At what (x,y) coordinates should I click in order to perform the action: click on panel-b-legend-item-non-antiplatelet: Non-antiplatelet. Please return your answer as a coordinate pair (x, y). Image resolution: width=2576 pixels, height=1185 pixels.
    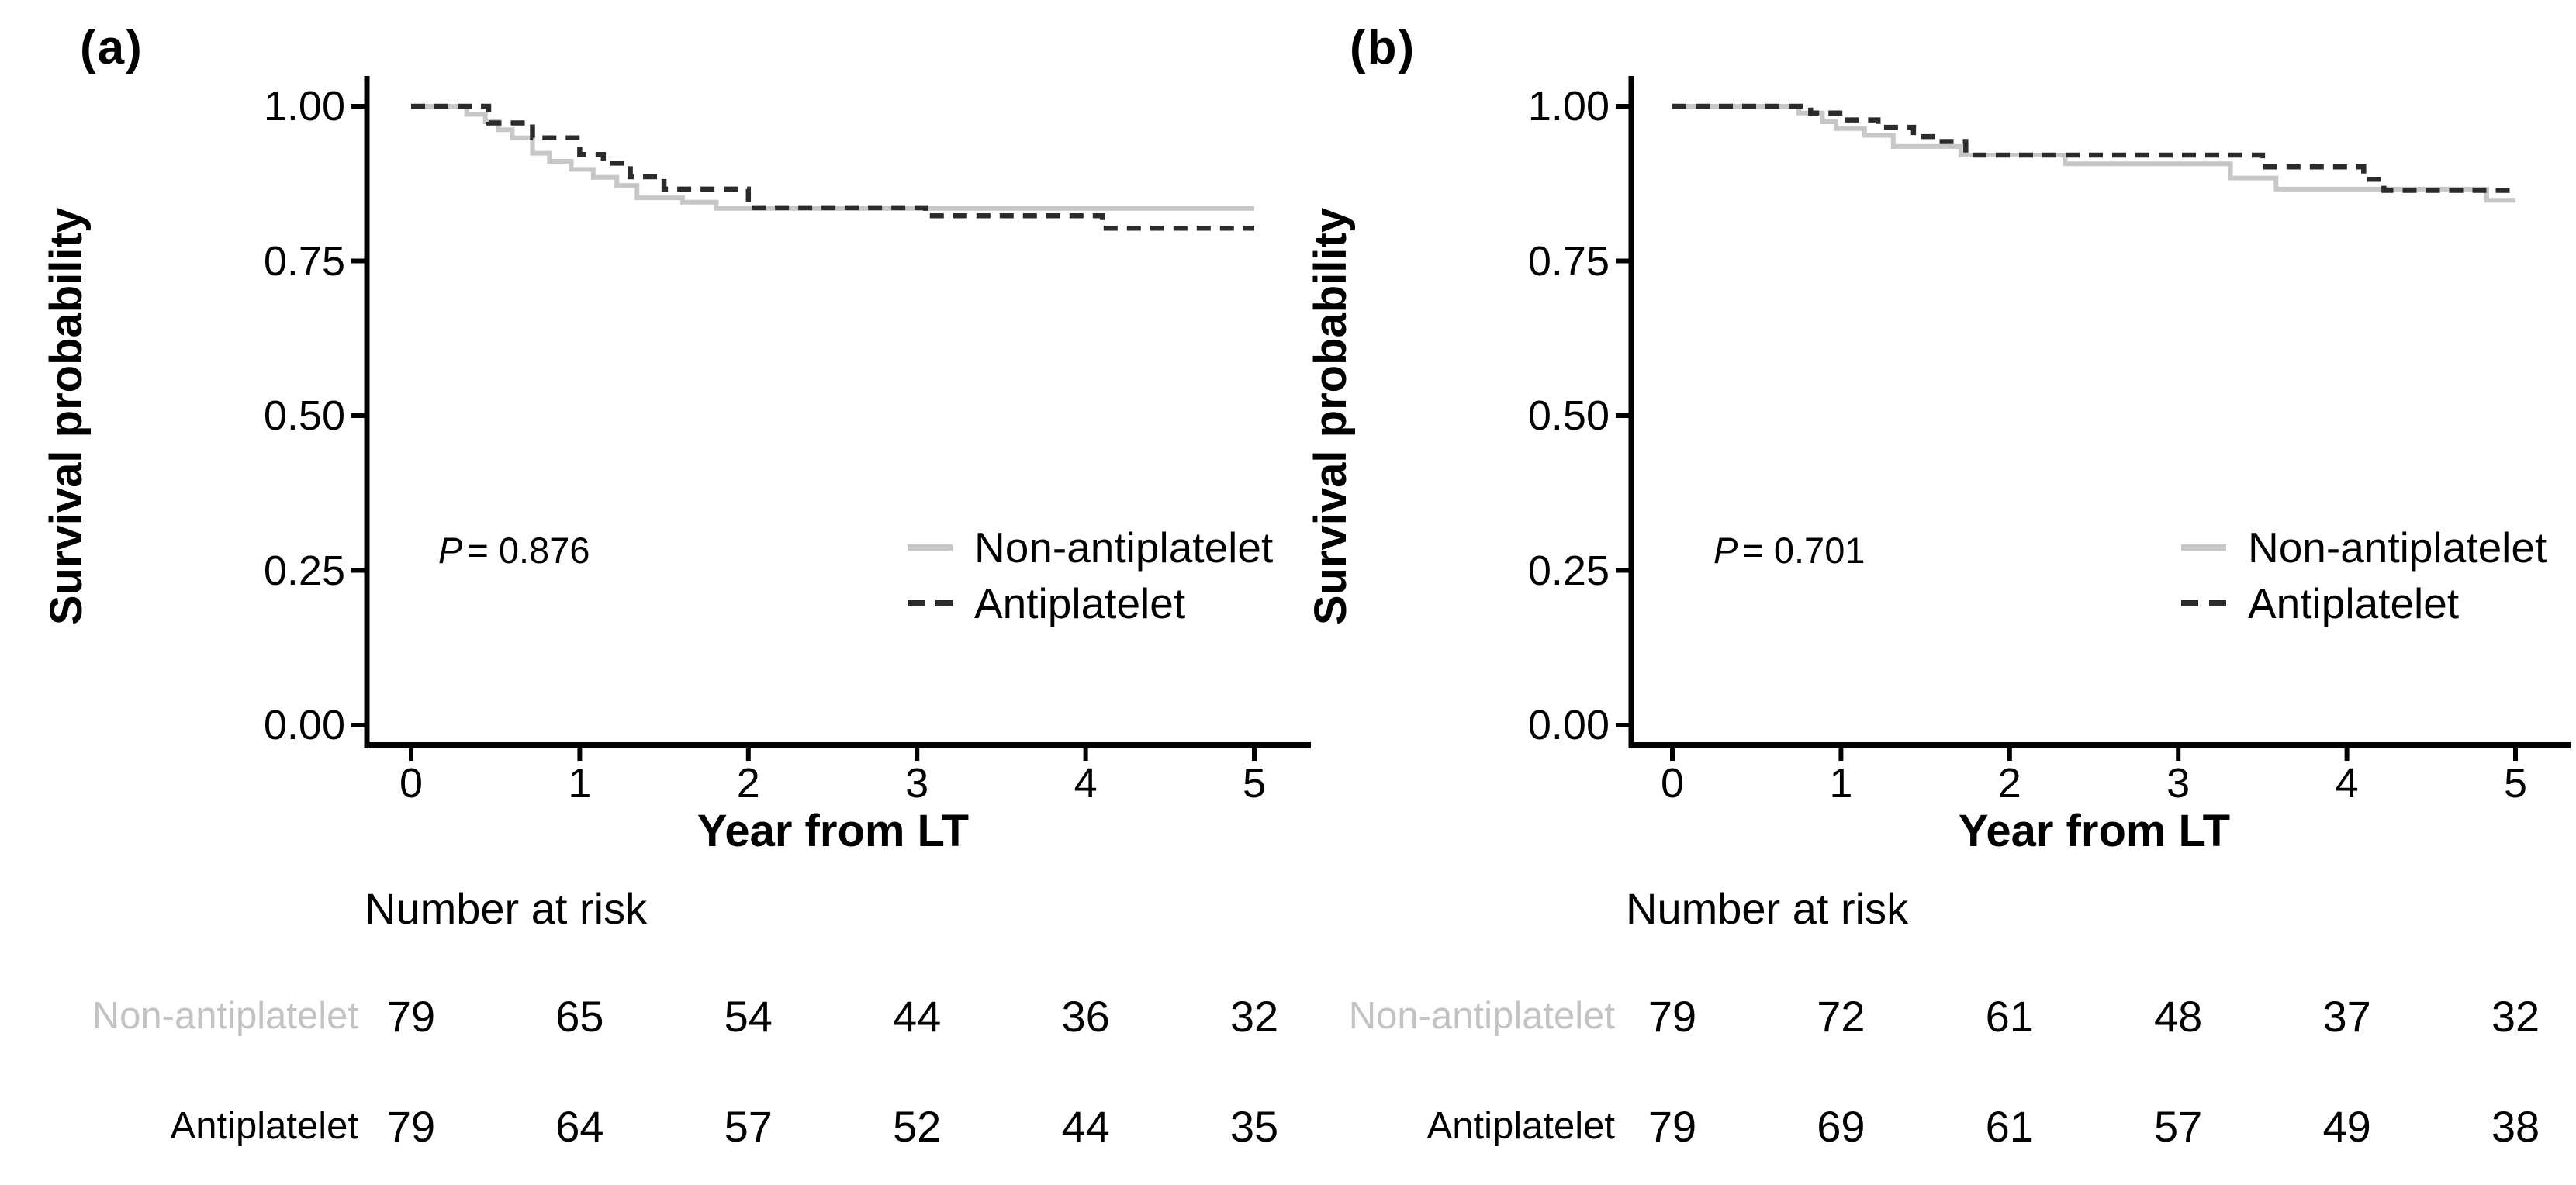
    Looking at the image, I should click on (2364, 547).